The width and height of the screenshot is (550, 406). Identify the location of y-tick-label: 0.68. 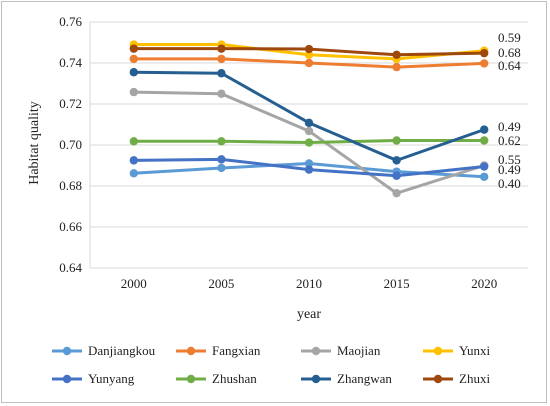
(70, 185).